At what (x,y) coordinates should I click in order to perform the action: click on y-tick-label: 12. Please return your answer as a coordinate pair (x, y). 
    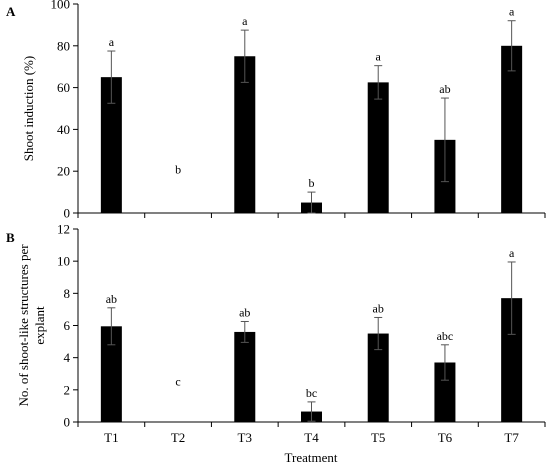
    Looking at the image, I should click on (63, 229).